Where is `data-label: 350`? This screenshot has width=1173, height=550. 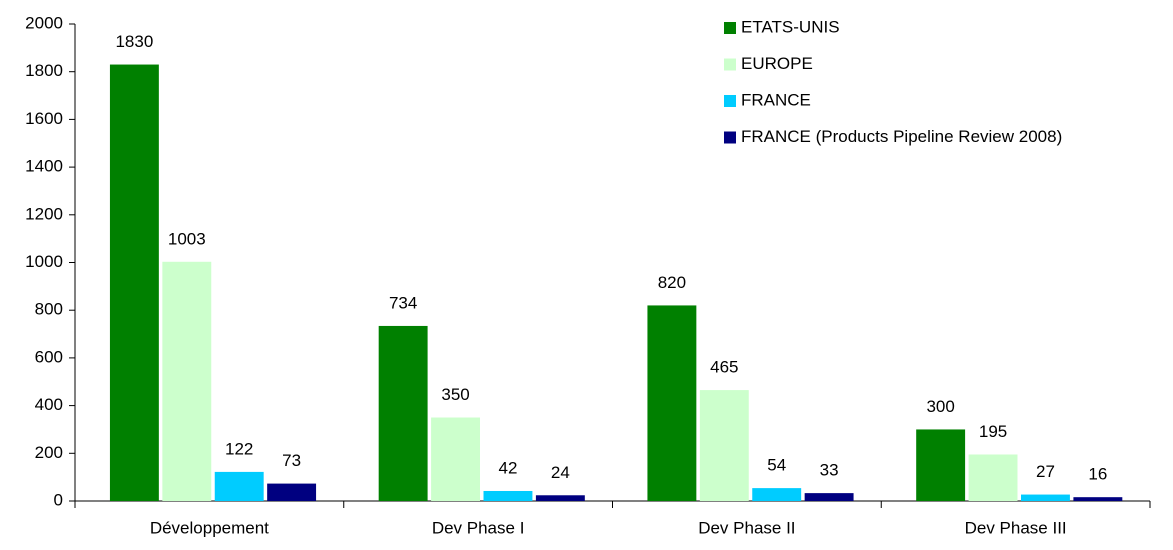 data-label: 350 is located at coordinates (455, 394).